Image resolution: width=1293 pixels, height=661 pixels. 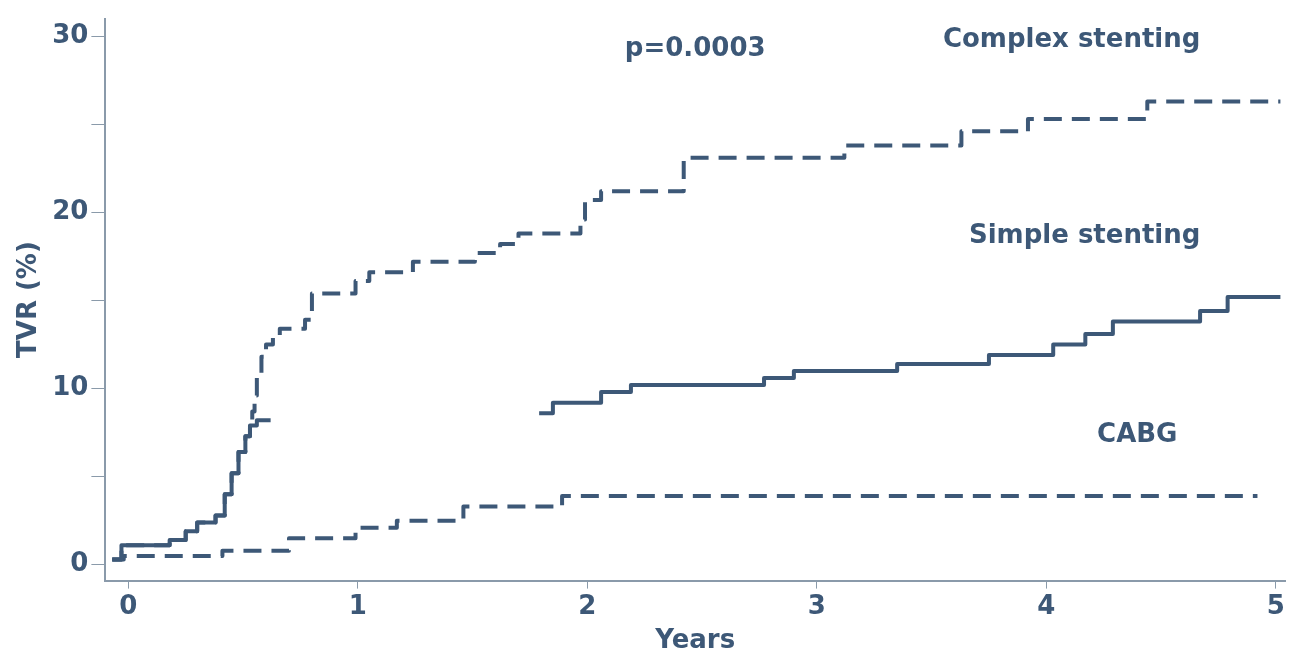 What do you see at coordinates (70, 33) in the screenshot?
I see `y-tick-label: 30` at bounding box center [70, 33].